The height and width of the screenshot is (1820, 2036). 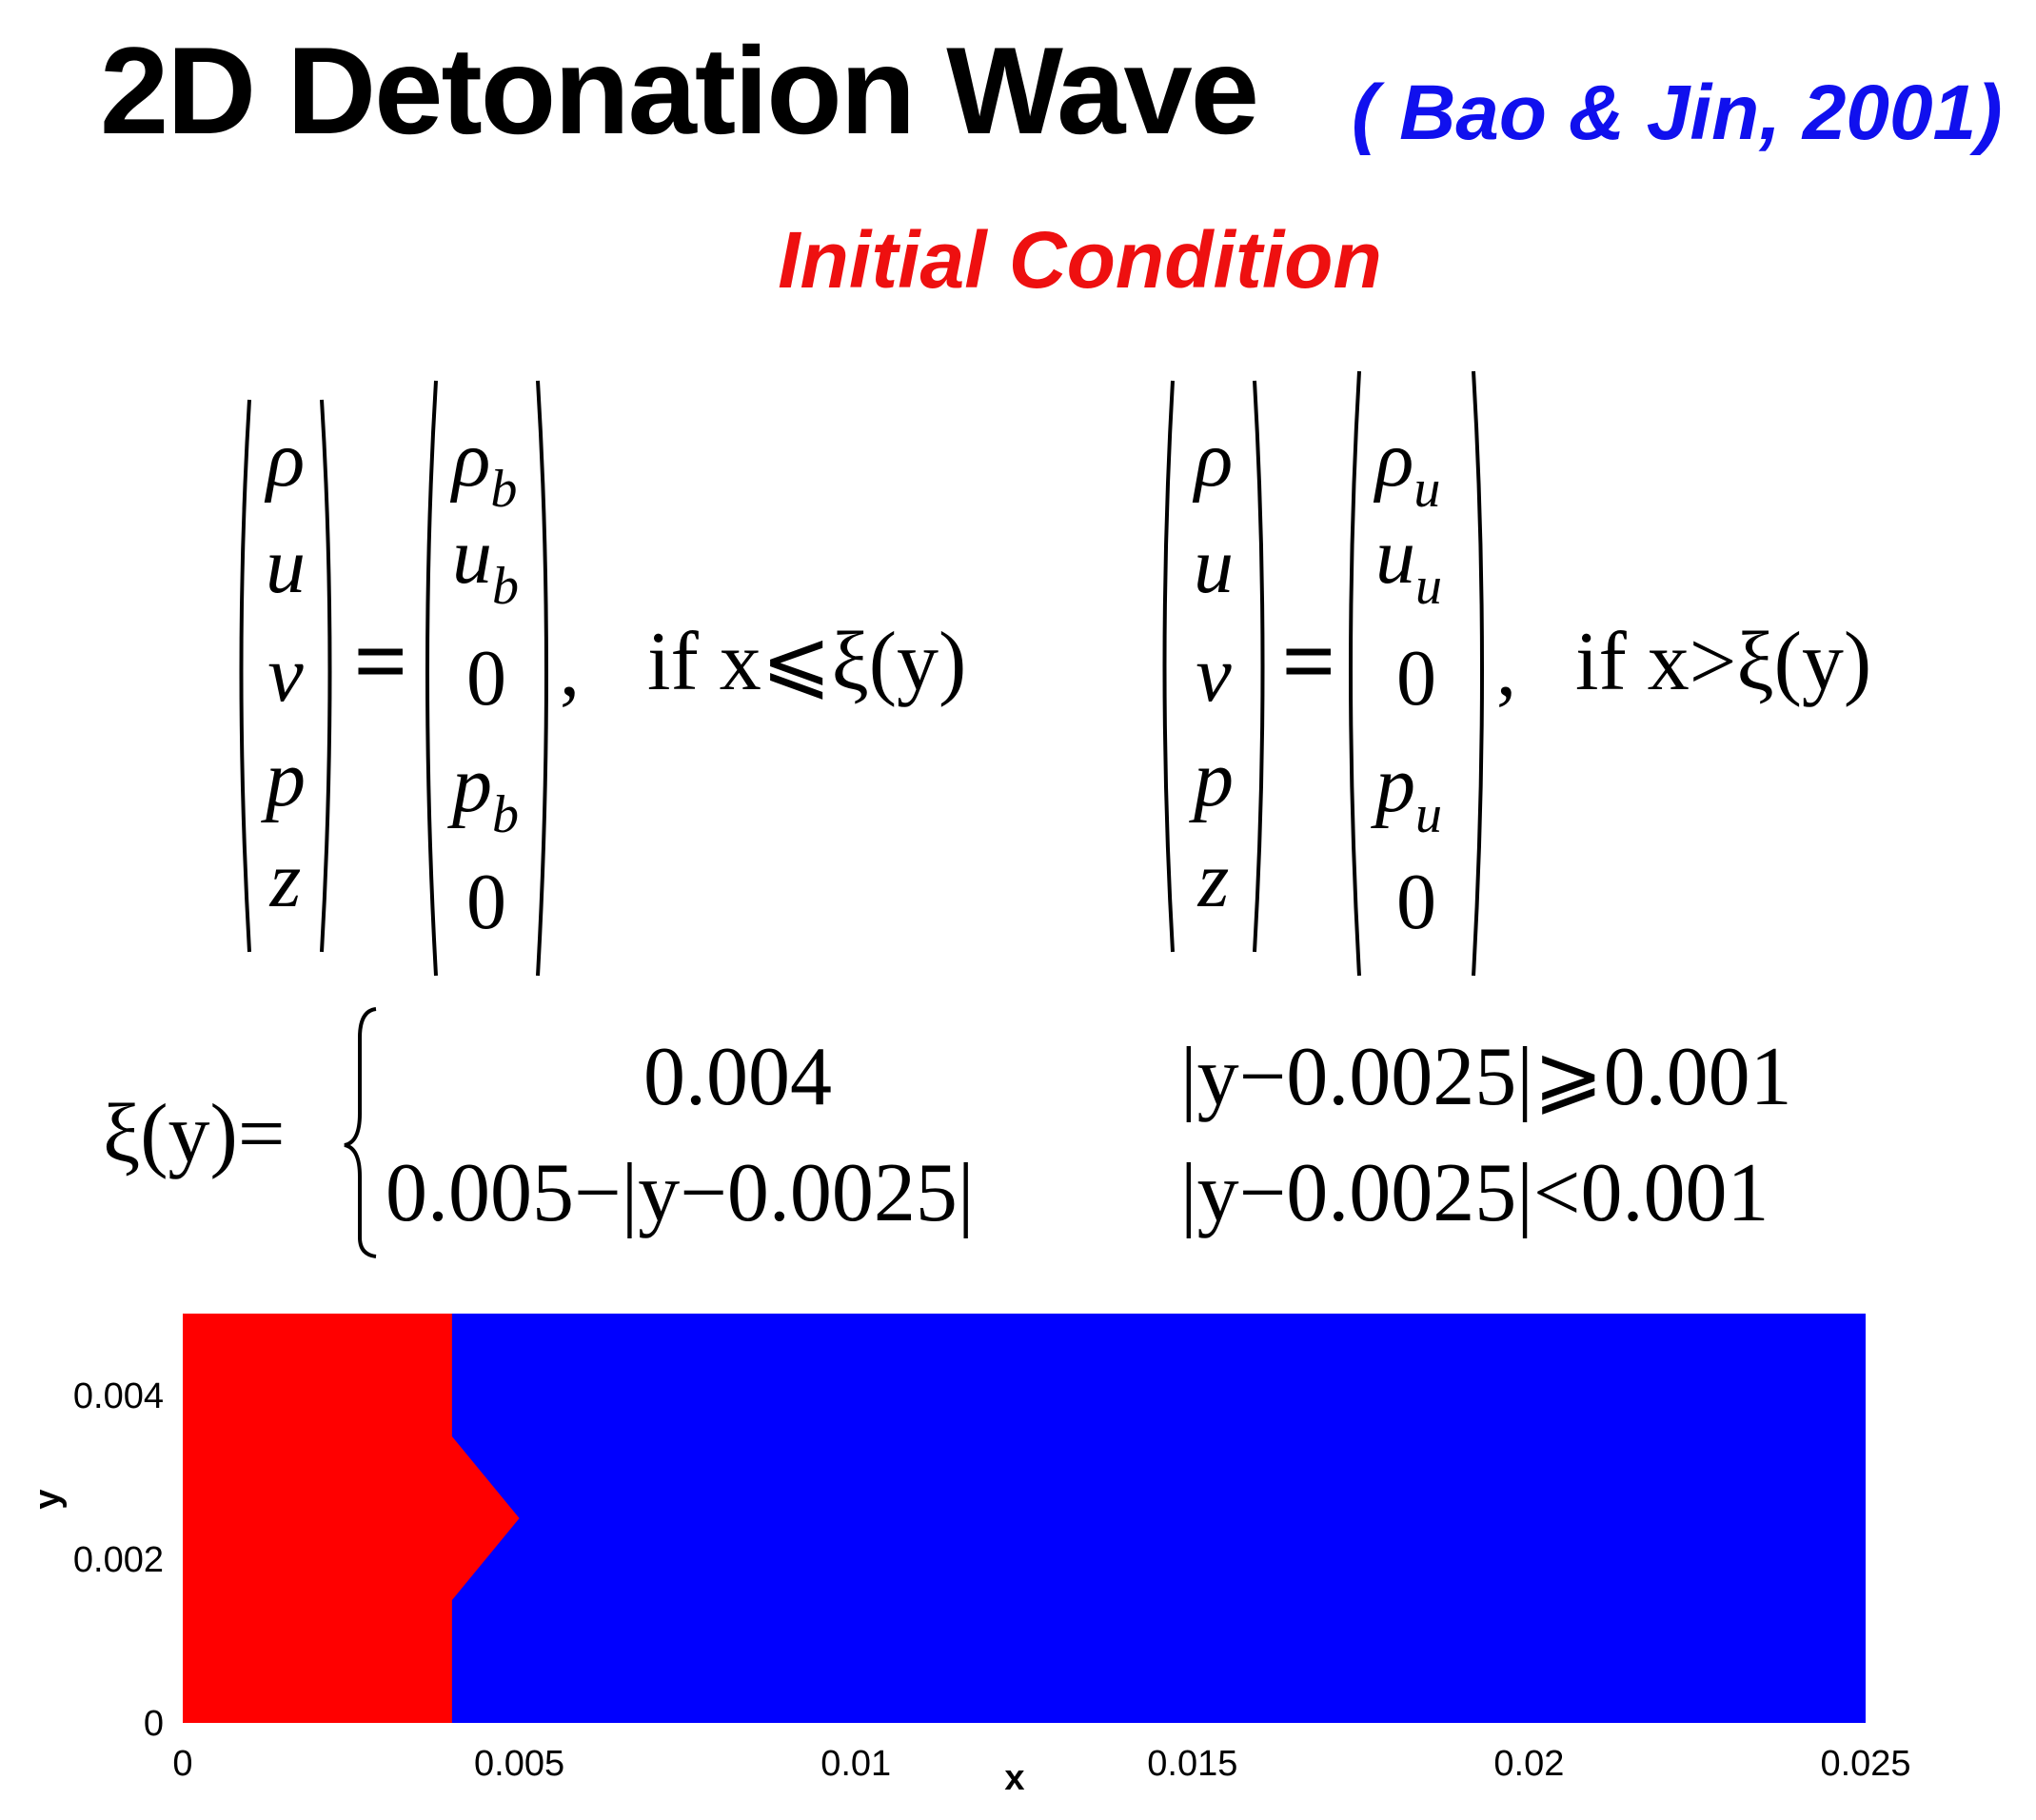 I want to click on xi-lhs: ξ(y)=, so click(x=194, y=1134).